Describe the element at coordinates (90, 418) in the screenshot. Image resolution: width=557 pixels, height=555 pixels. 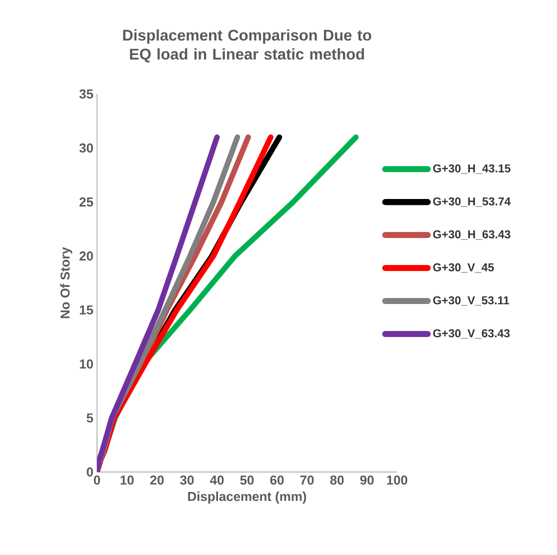
I see `y-tick-label: 5` at that location.